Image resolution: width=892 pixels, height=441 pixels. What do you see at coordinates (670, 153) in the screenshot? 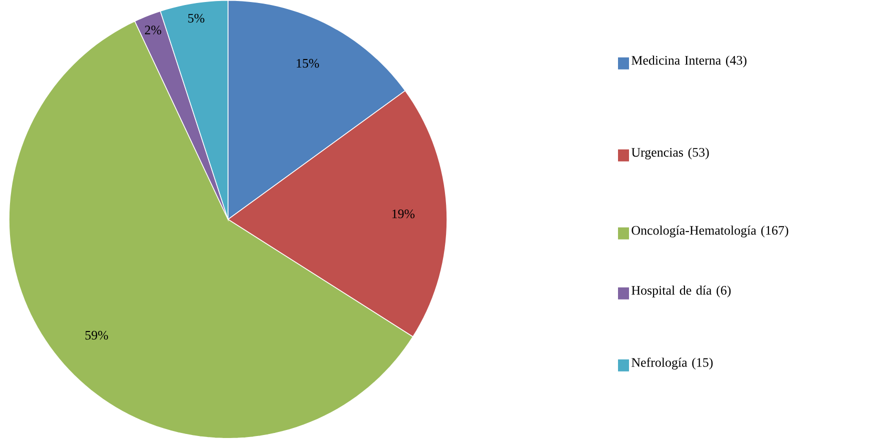
I see `legend-label: Urgencias (53)` at bounding box center [670, 153].